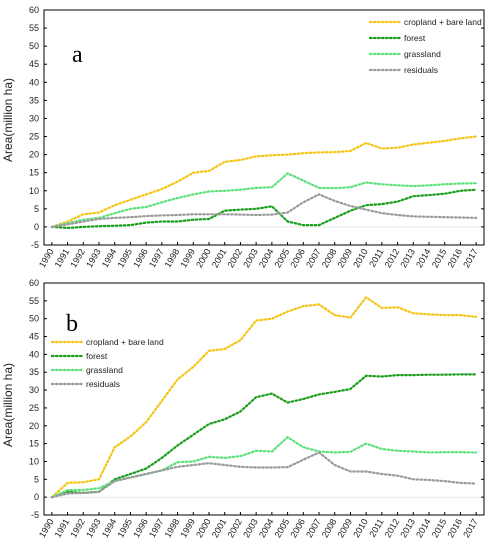 Image resolution: width=502 pixels, height=550 pixels. I want to click on legend-label-grassland: grassland, so click(104, 370).